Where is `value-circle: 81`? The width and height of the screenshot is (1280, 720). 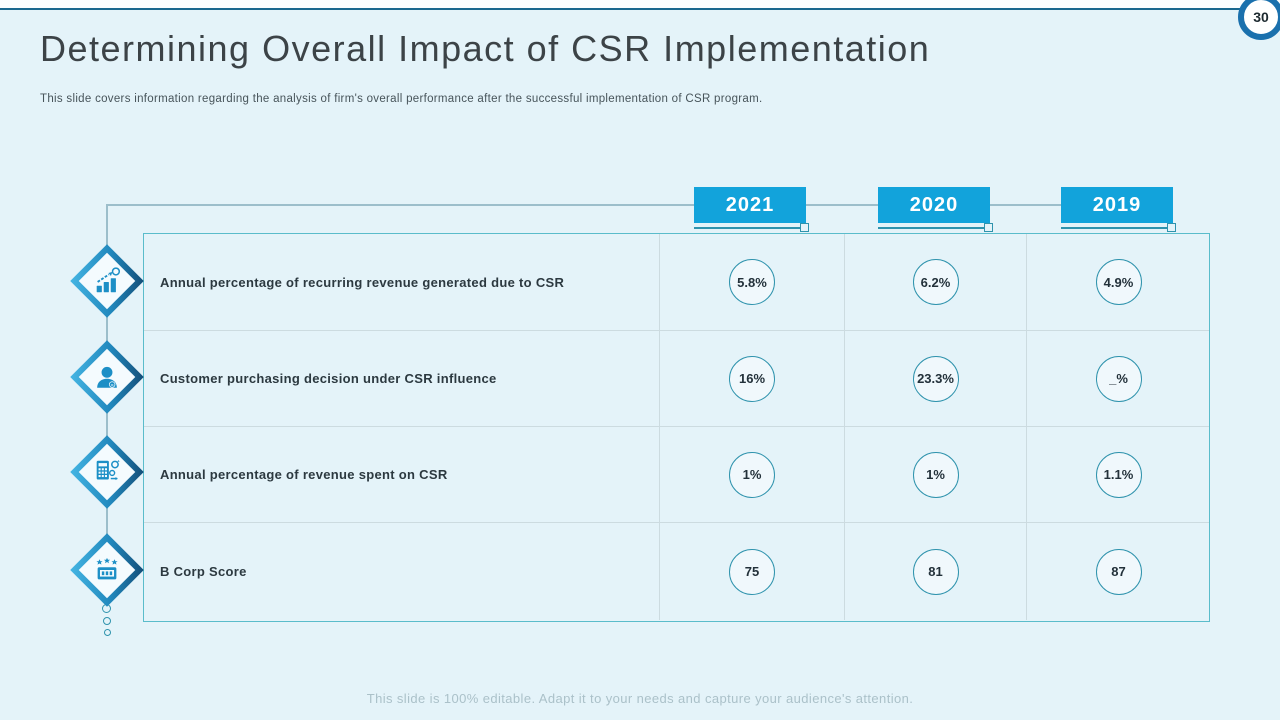 value-circle: 81 is located at coordinates (935, 571).